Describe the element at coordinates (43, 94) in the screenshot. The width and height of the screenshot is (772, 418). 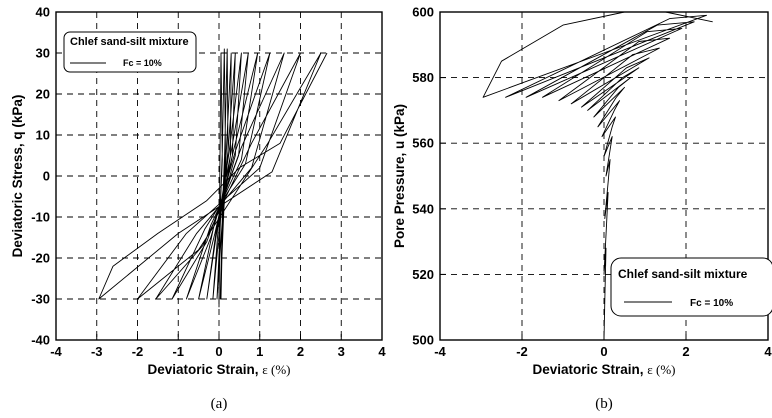
I see `y-tick-label: 20` at that location.